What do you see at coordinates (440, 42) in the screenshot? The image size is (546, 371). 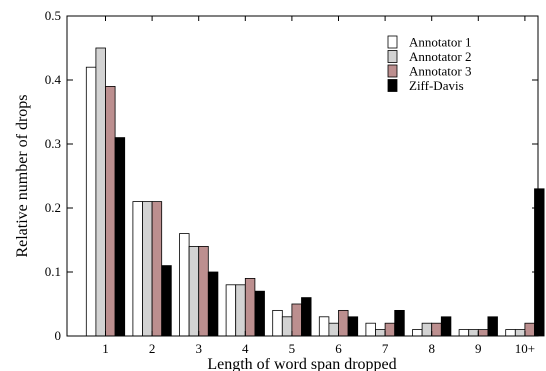 I see `legend-label: Annotator 1` at bounding box center [440, 42].